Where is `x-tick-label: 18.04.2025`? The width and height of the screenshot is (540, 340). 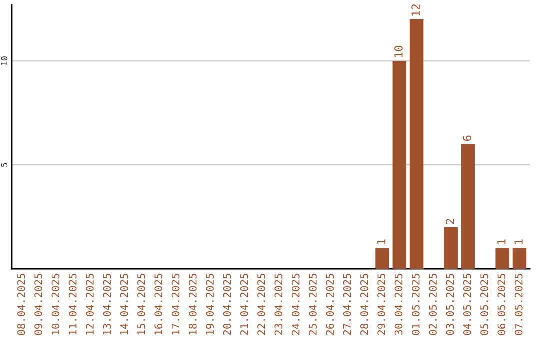
x-tick-label: 18.04.2025 is located at coordinates (192, 304).